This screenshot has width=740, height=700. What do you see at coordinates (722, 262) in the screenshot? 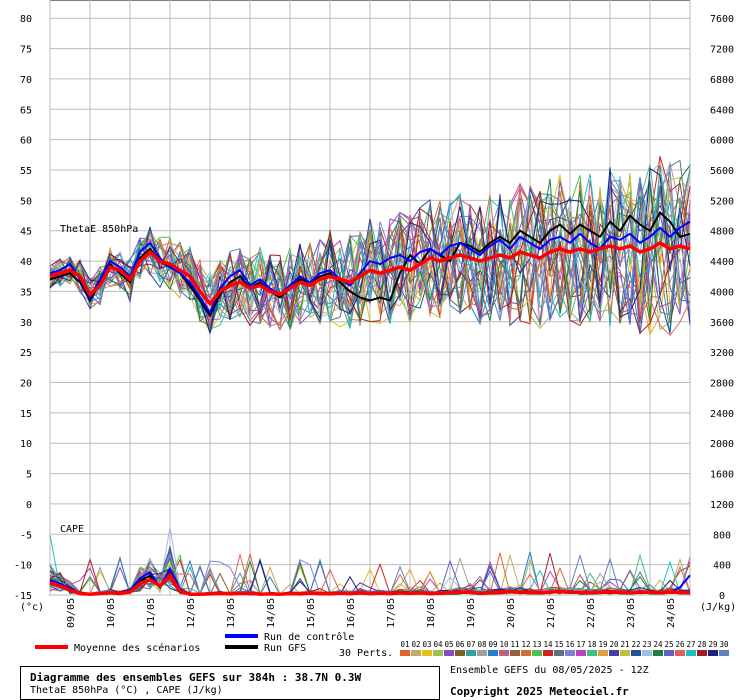
I see `right-tick-label: 4400` at bounding box center [722, 262].